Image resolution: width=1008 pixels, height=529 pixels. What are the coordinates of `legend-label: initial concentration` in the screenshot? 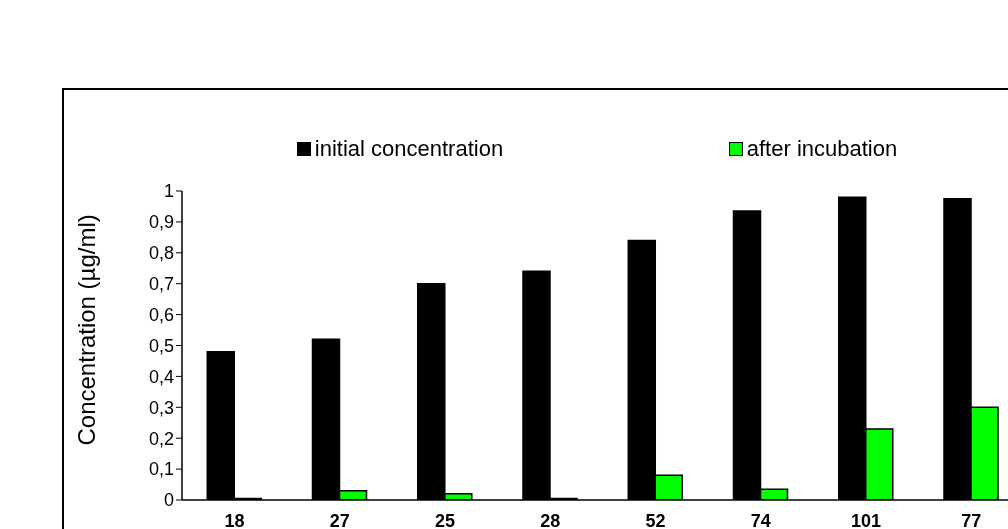 It's located at (409, 149).